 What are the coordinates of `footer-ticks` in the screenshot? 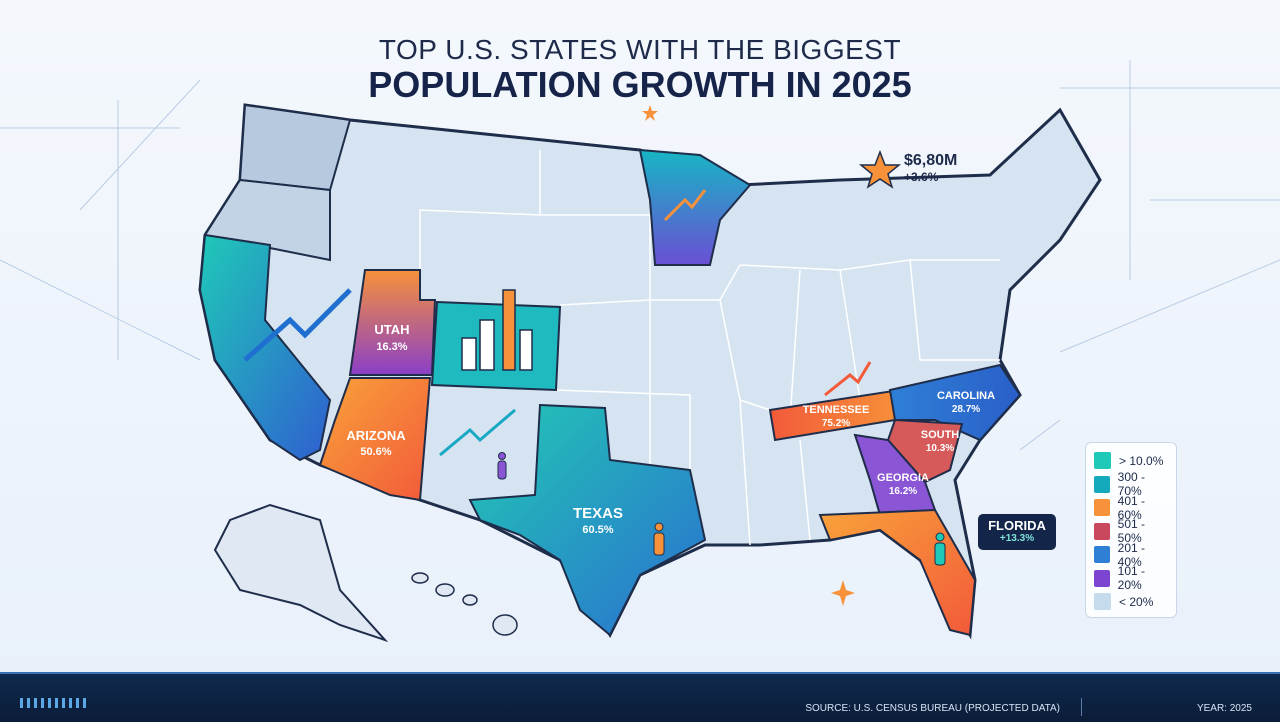 It's located at (53, 703).